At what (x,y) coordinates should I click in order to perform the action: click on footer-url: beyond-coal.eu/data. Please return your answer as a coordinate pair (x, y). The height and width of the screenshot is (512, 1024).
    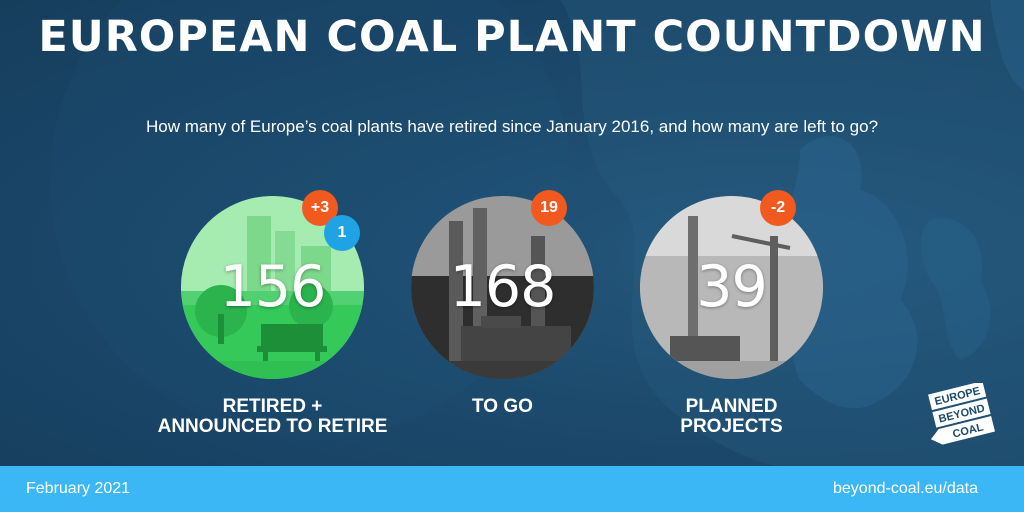
    Looking at the image, I should click on (905, 488).